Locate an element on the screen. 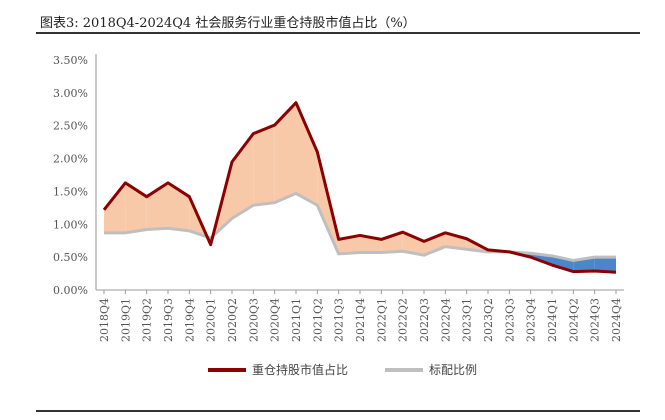  y-tick-label: 2.50% is located at coordinates (70, 126).